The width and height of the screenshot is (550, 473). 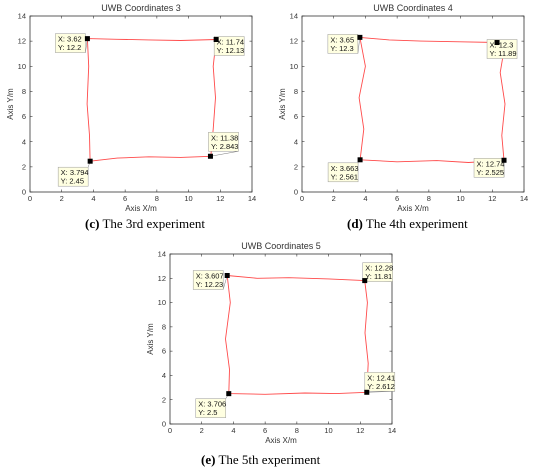 What do you see at coordinates (491, 172) in the screenshot?
I see `datatip-y-label: Y: 2.525` at bounding box center [491, 172].